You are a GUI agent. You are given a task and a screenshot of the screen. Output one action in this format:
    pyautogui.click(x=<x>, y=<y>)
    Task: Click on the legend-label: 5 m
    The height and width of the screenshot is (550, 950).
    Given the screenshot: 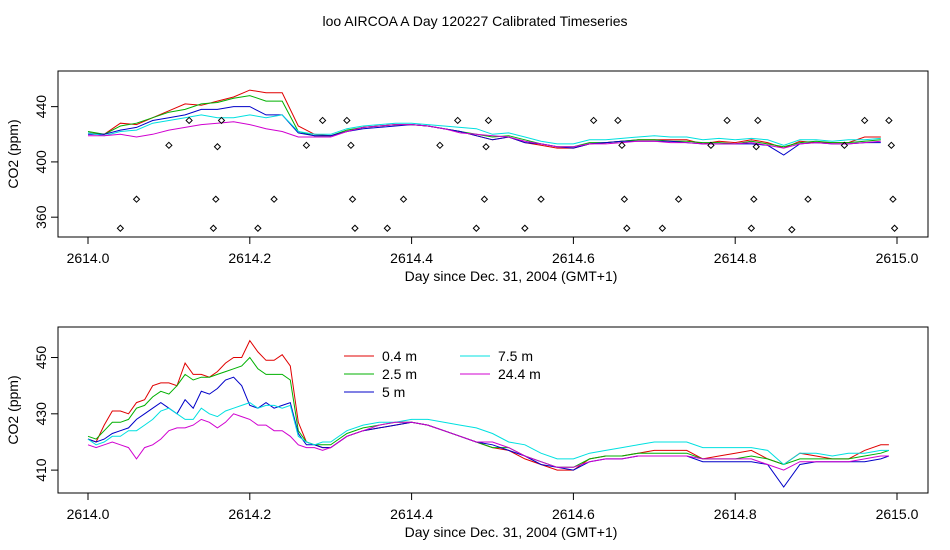 What is the action you would take?
    pyautogui.click(x=393, y=392)
    